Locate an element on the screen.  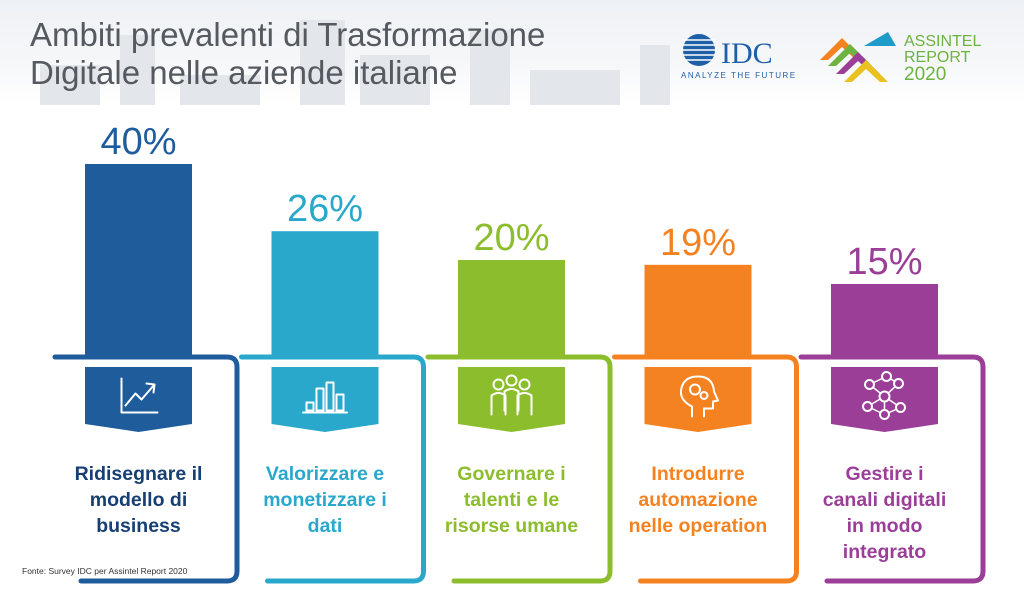
assintel-report-logo: ASSINTEL REPORT 2020 is located at coordinates (900, 58).